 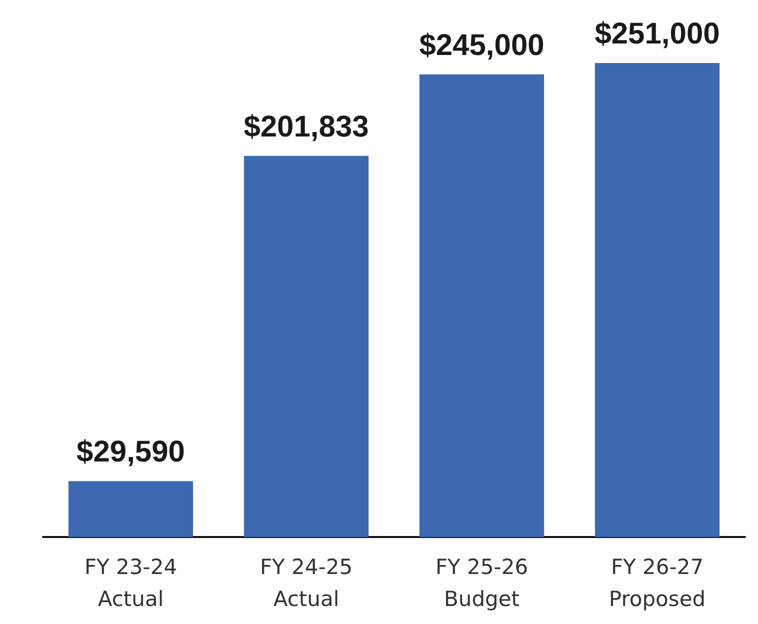 I want to click on data-label: $251,000, so click(x=657, y=34).